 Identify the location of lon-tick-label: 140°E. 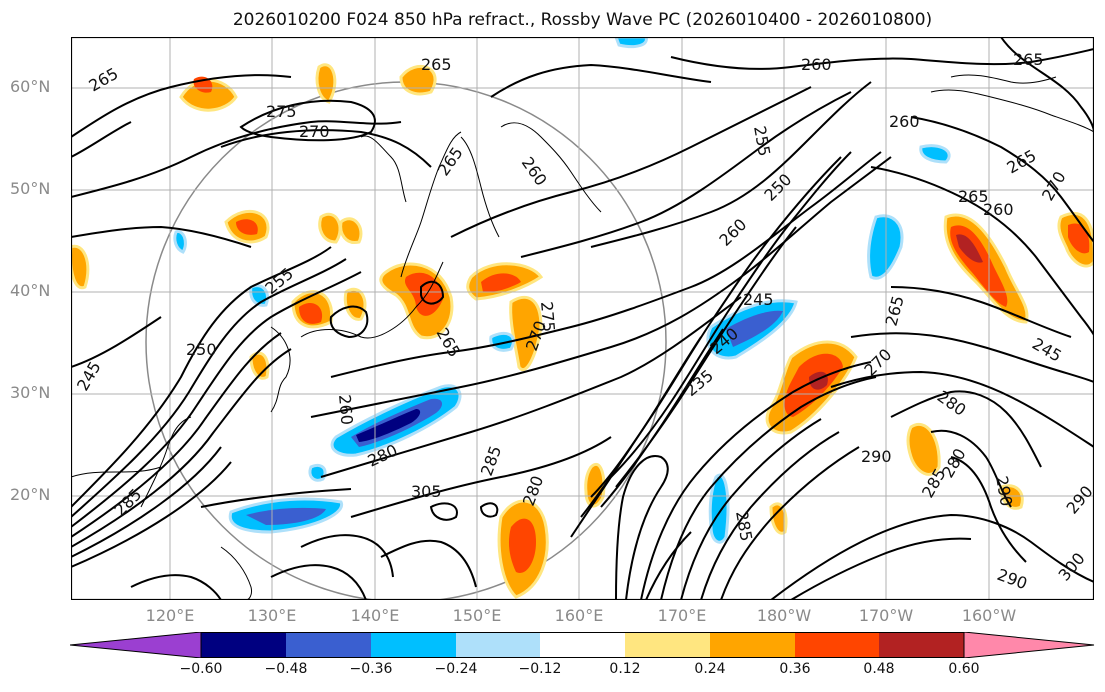
(375, 615).